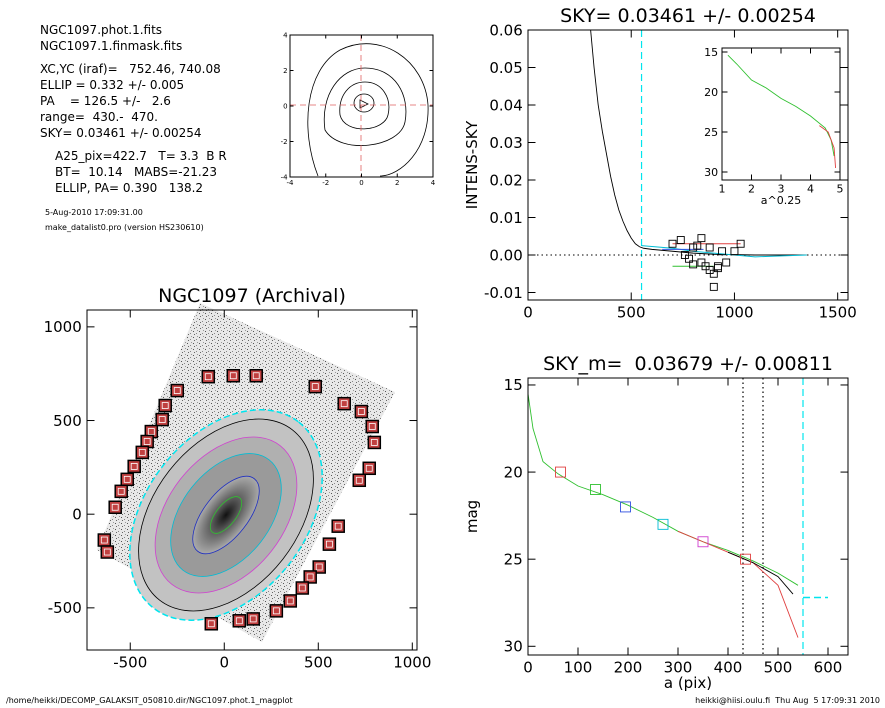 The width and height of the screenshot is (885, 708). I want to click on x-tick-label: 100, so click(578, 667).